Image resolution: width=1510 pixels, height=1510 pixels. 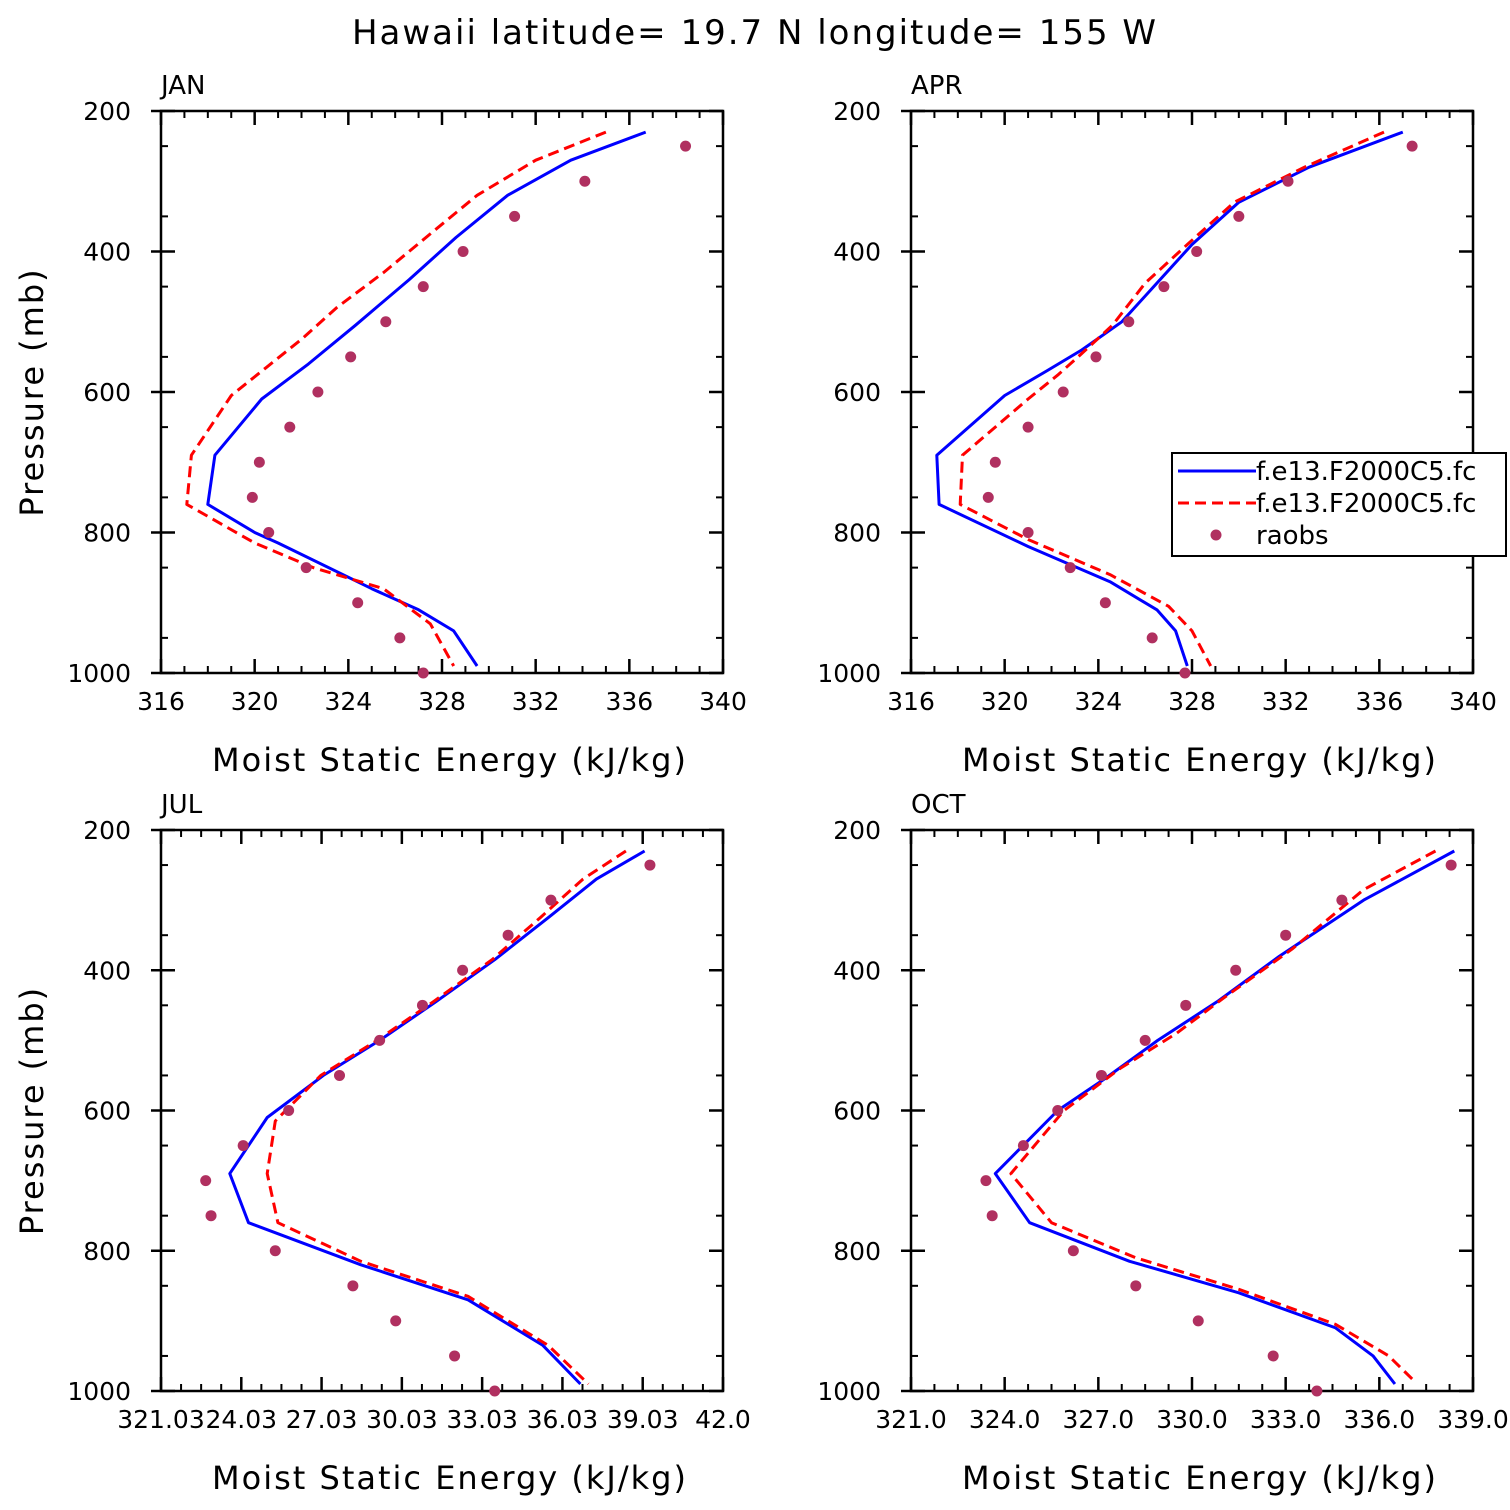 What do you see at coordinates (1473, 1419) in the screenshot?
I see `x-tick-label: 339.0` at bounding box center [1473, 1419].